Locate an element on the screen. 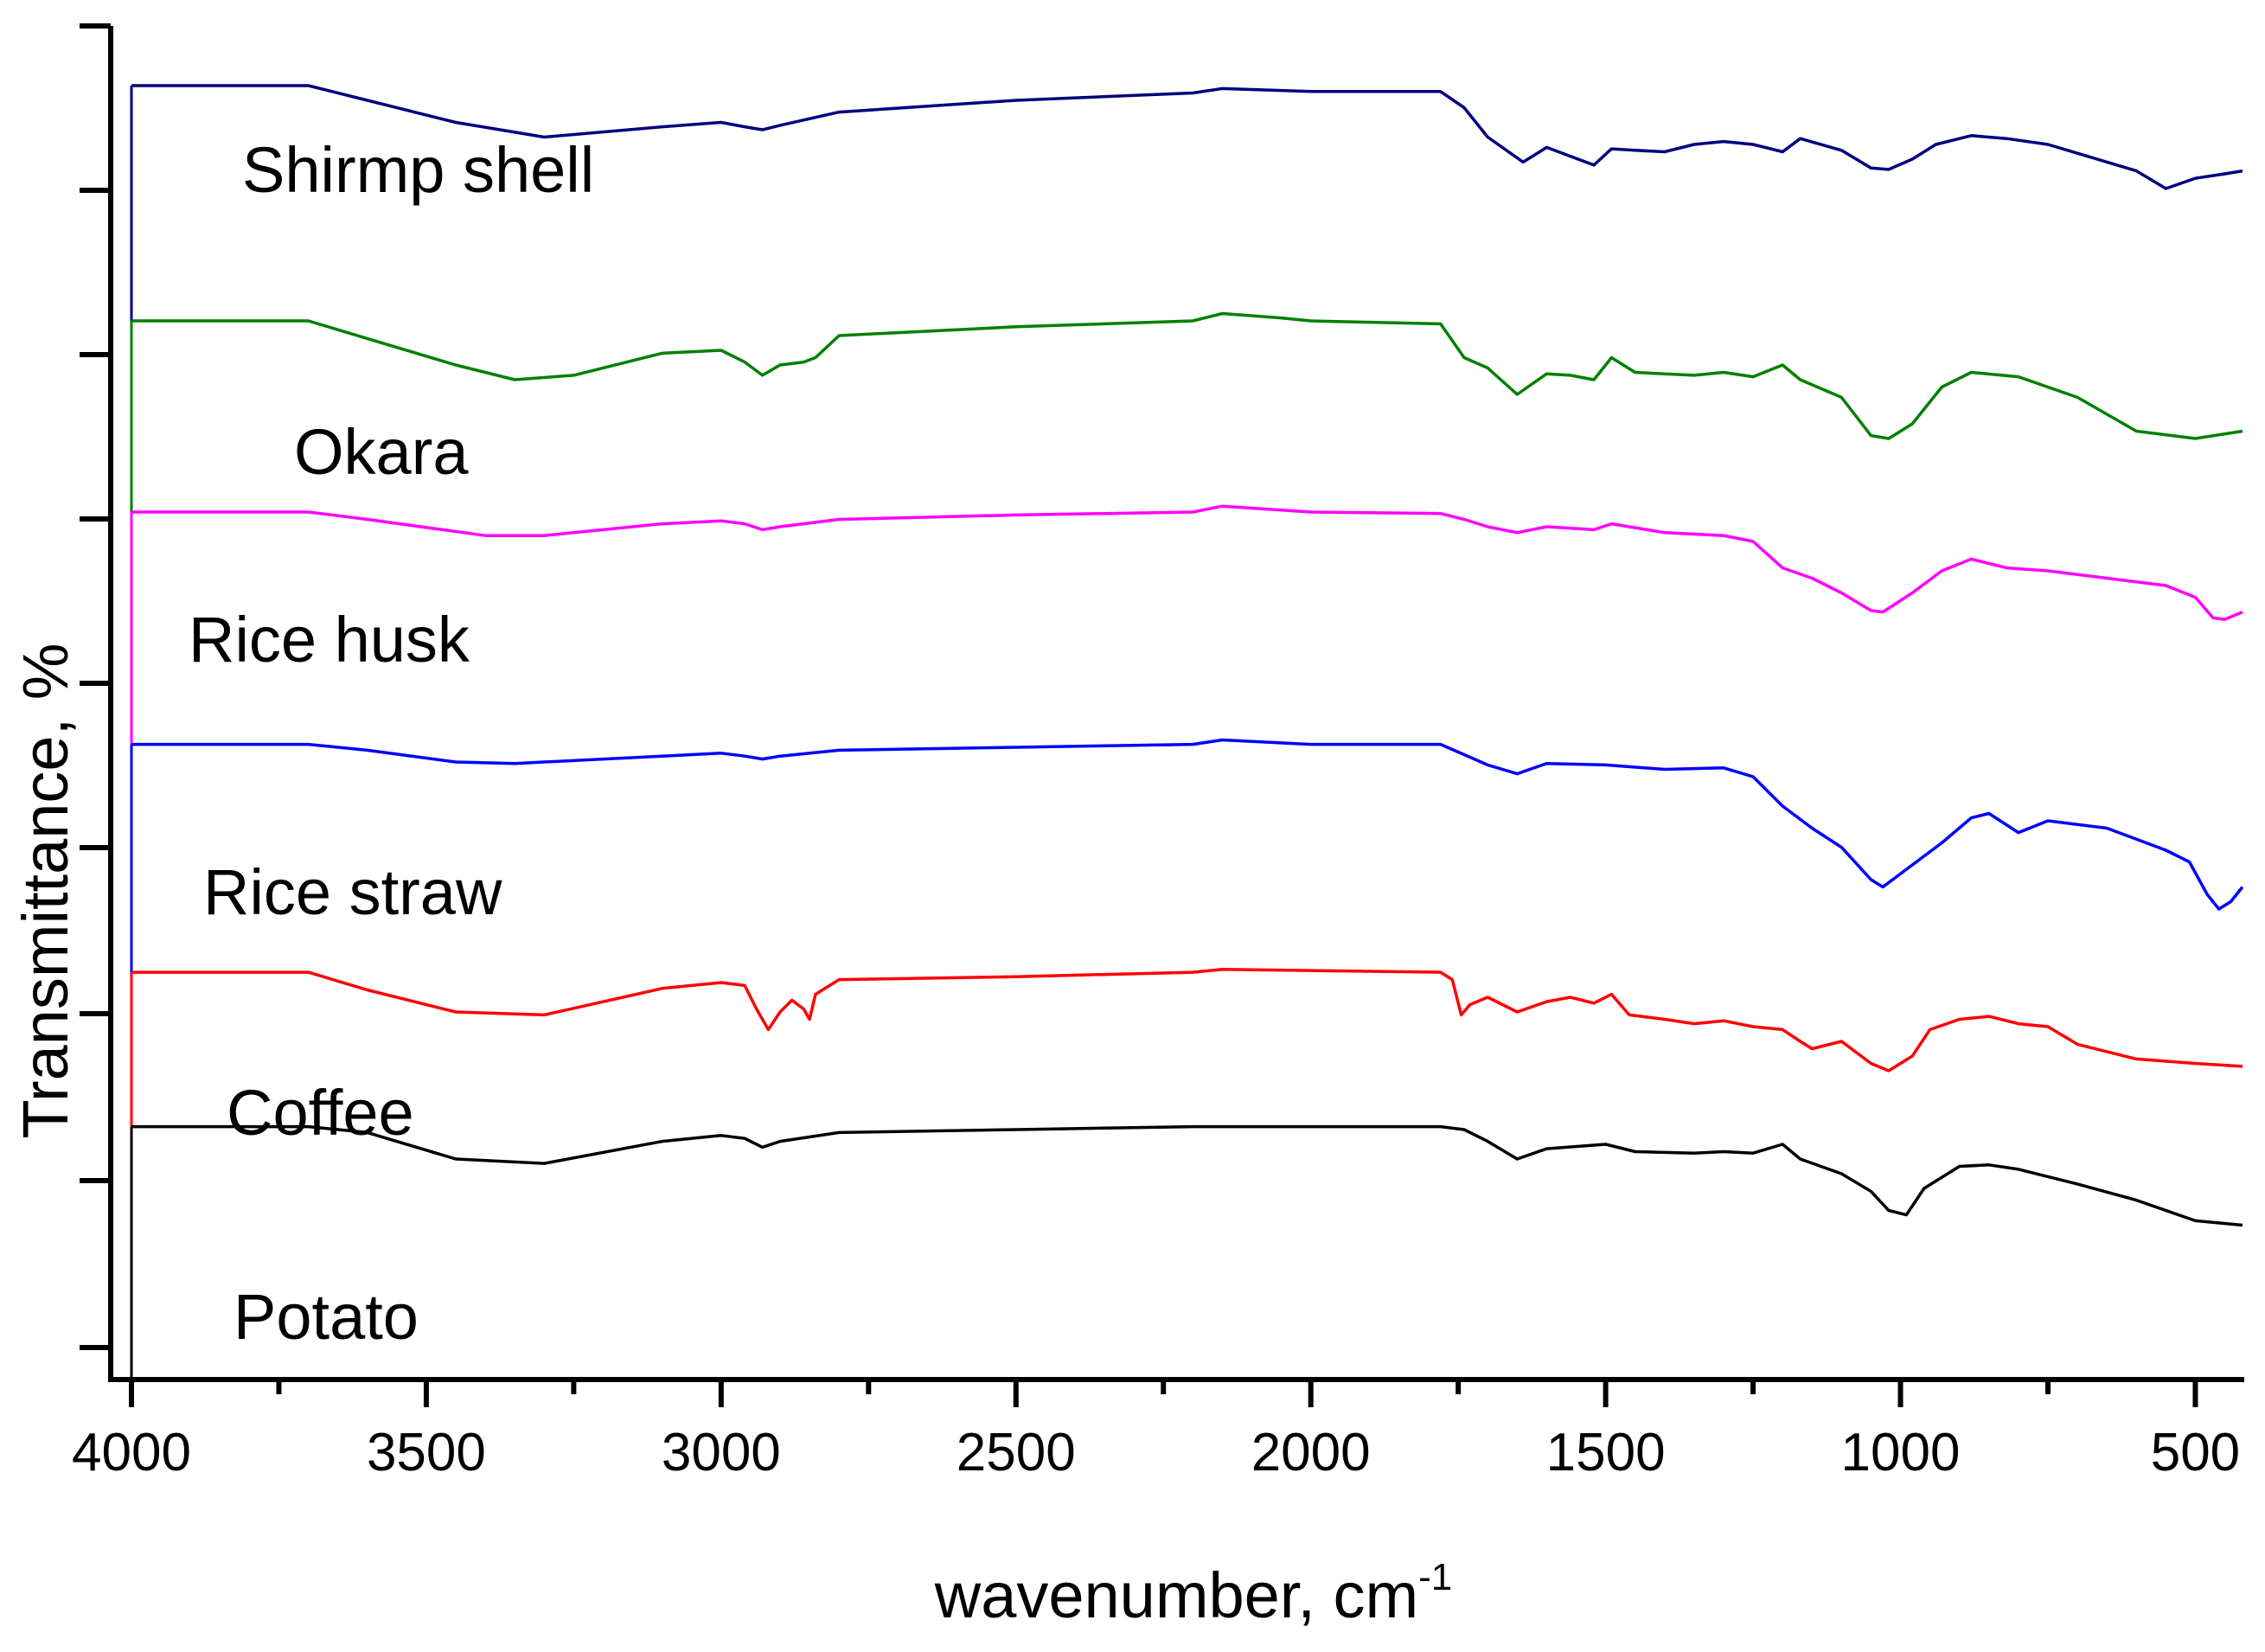 The image size is (2265, 1652). x-axis-title-superscript: -1 is located at coordinates (1435, 1577).